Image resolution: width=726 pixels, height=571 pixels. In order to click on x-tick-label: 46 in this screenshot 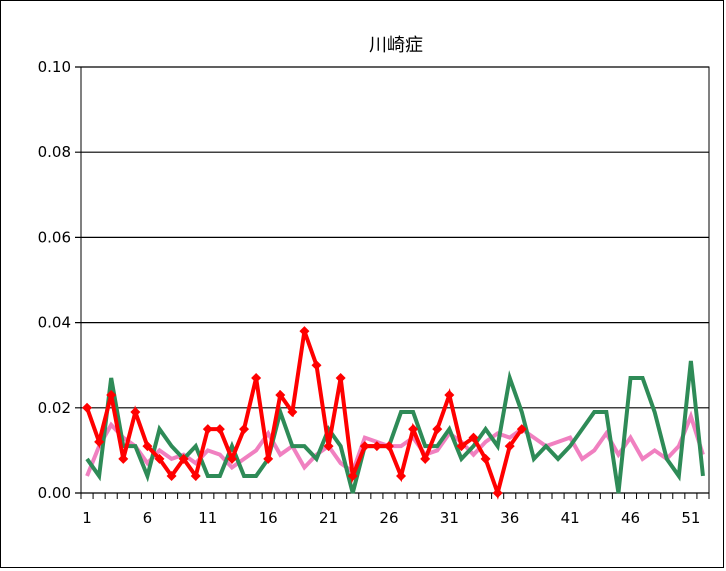, I will do `click(630, 518)`.